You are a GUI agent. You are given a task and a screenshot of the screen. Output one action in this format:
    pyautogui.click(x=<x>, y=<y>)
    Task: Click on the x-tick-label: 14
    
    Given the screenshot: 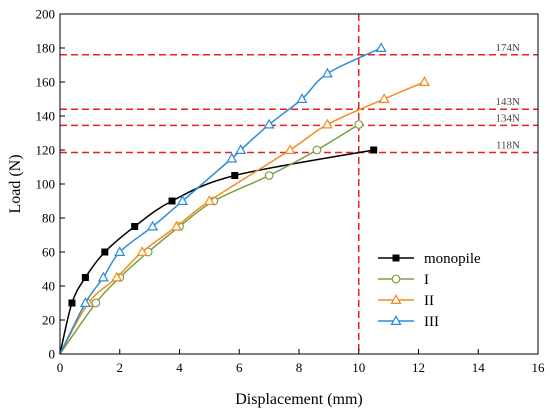 What is the action you would take?
    pyautogui.click(x=479, y=367)
    